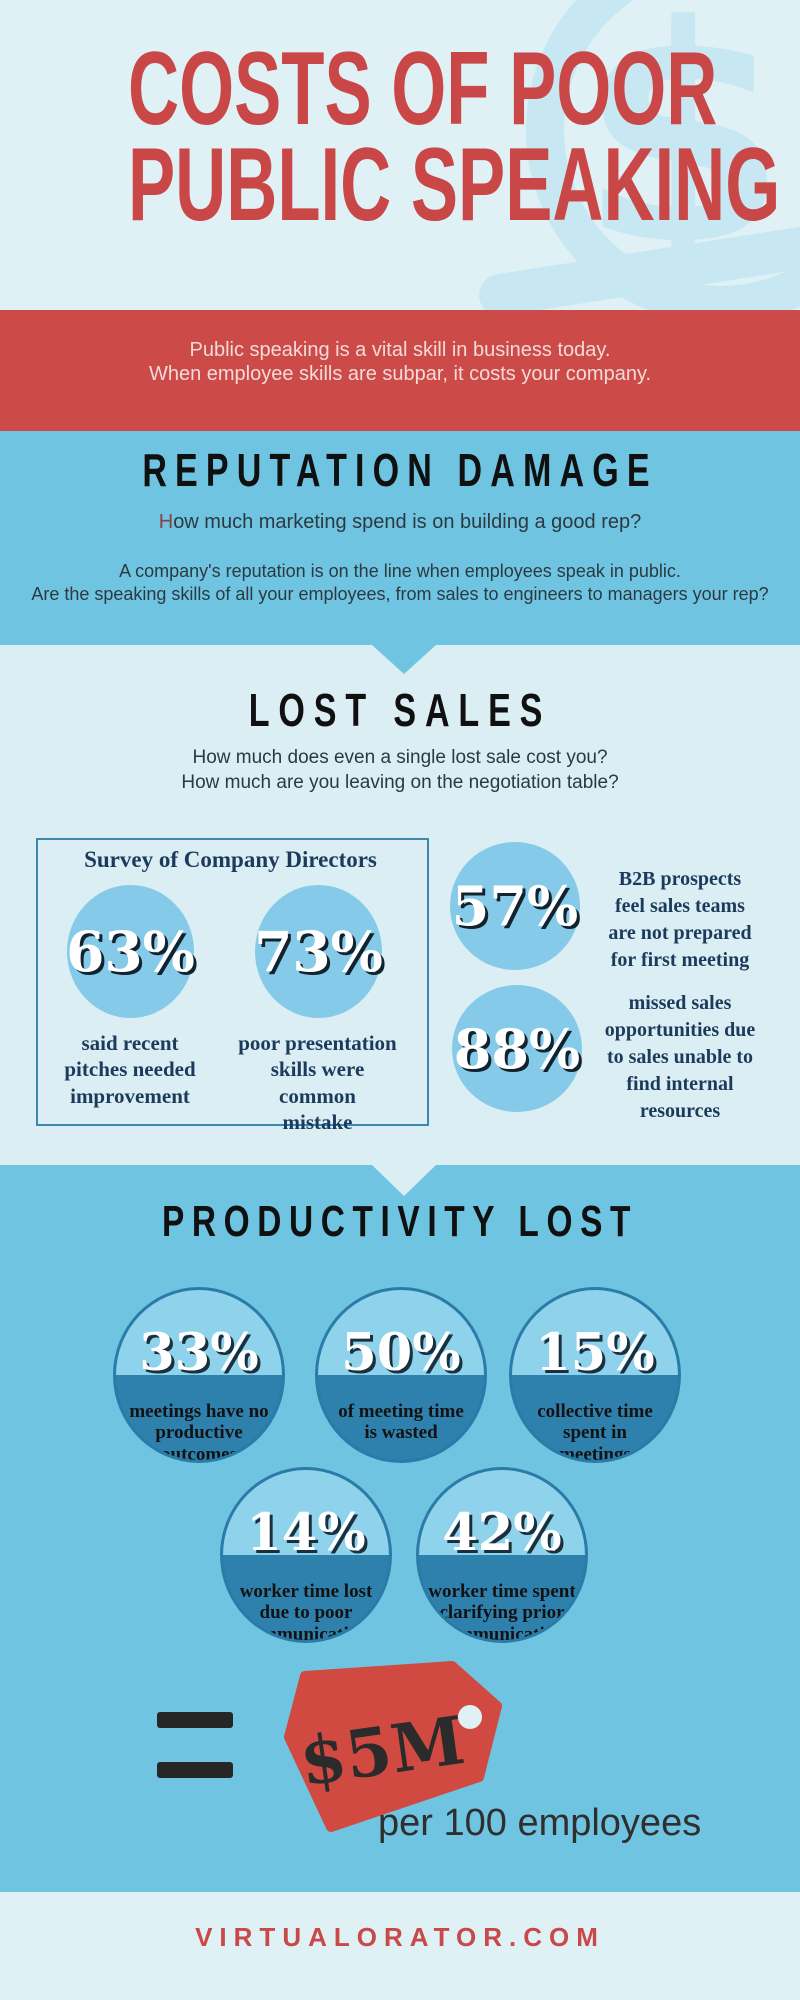  I want to click on caption-line: clarifying prior, so click(502, 1613).